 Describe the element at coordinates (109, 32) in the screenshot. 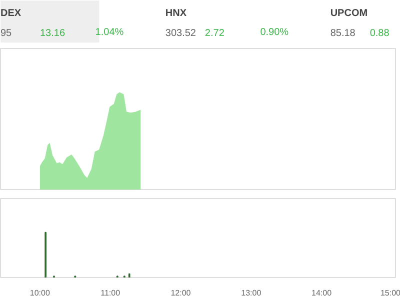

I see `text: 1.04%` at that location.